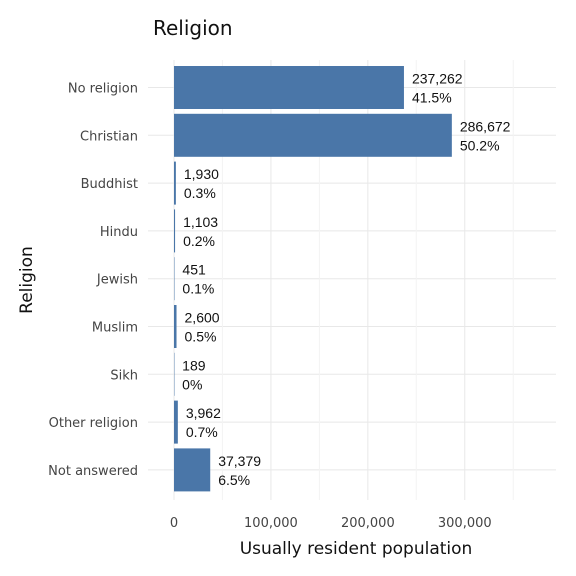  I want to click on x-tick-label: 0, so click(174, 523).